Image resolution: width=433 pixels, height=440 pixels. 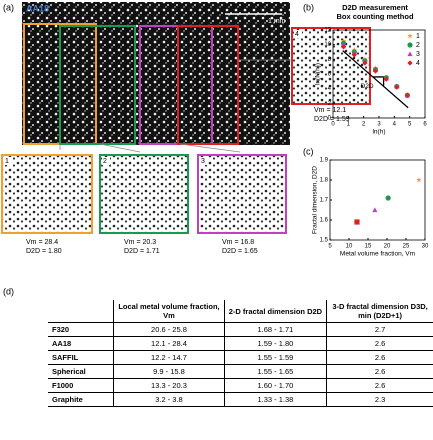 What do you see at coordinates (169, 311) in the screenshot?
I see `header-cell: Local metal volume fraction, Vm` at bounding box center [169, 311].